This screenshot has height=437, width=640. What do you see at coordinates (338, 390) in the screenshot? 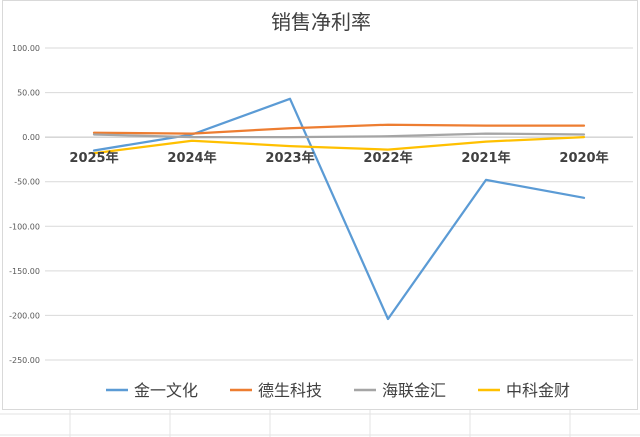
I see `legend: 金一文化 德生科技 海联金汇 中科金财` at bounding box center [338, 390].